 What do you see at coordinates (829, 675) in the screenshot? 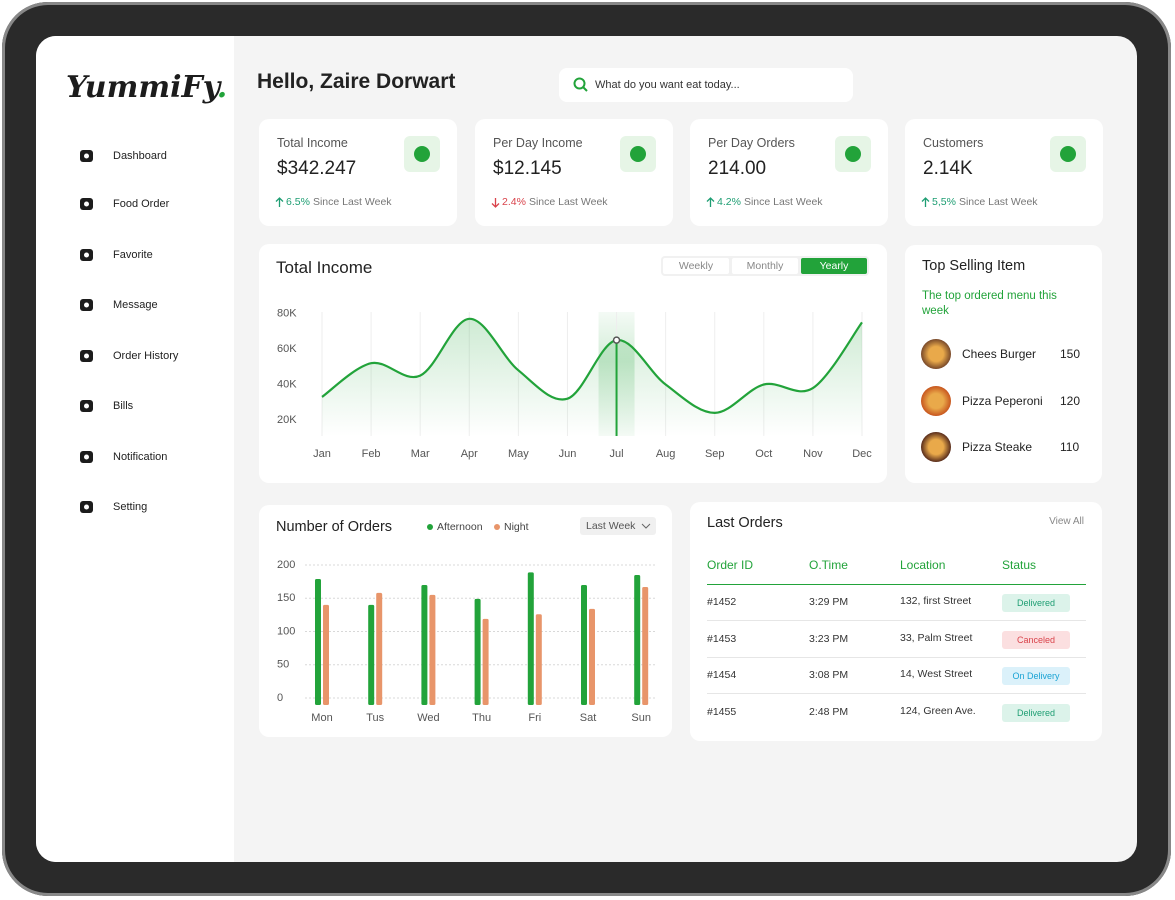
I see `order-time: 3:08 PM` at bounding box center [829, 675].